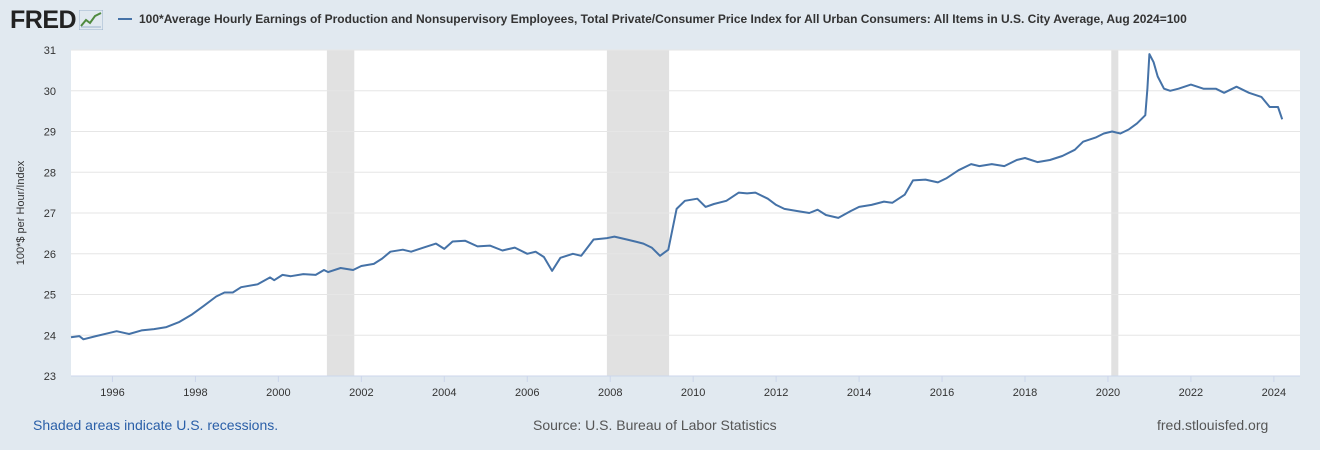  Describe the element at coordinates (195, 393) in the screenshot. I see `x-tick-label-1998: 1998` at that location.